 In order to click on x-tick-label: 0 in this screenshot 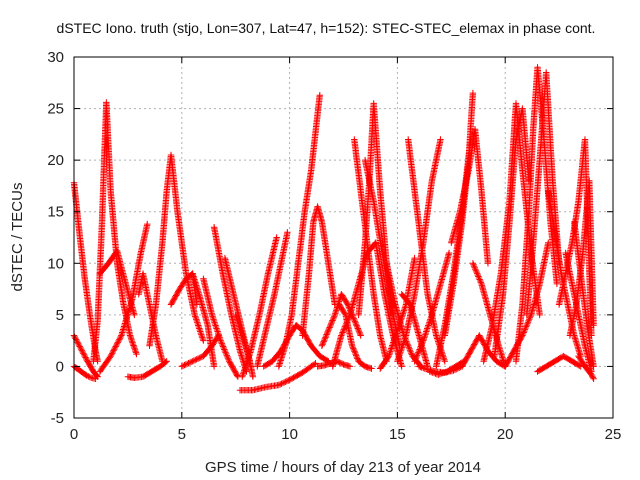, I will do `click(74, 434)`.